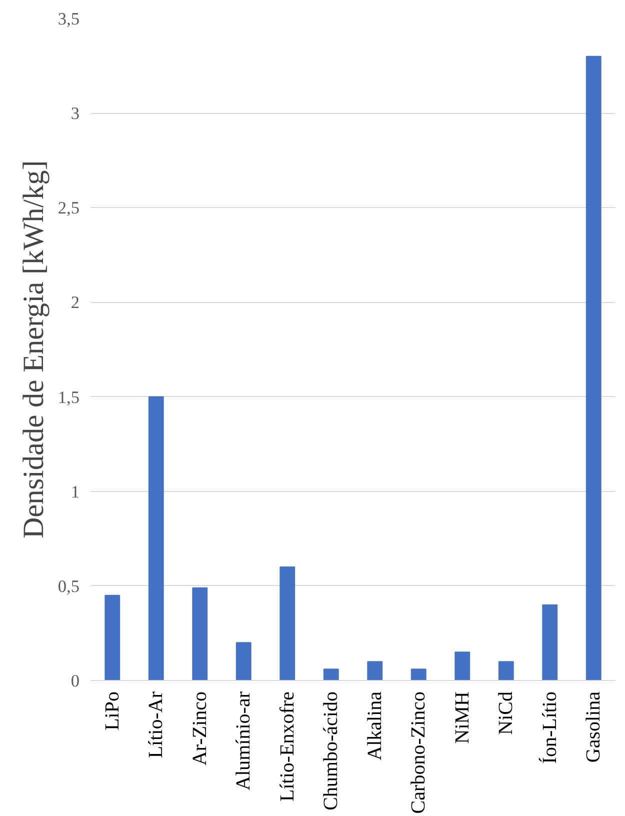 The height and width of the screenshot is (816, 625). What do you see at coordinates (75, 114) in the screenshot?
I see `y-tick-label: 3` at bounding box center [75, 114].